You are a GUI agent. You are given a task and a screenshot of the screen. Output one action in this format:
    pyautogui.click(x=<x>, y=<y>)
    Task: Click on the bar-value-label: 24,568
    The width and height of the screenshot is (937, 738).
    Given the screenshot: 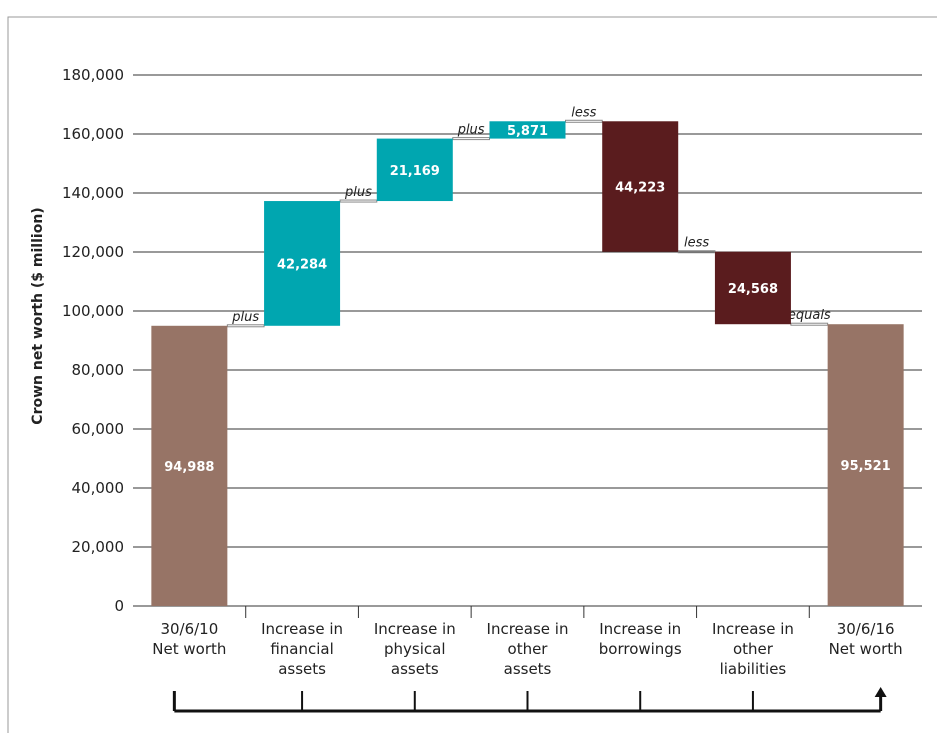 What is the action you would take?
    pyautogui.click(x=753, y=289)
    